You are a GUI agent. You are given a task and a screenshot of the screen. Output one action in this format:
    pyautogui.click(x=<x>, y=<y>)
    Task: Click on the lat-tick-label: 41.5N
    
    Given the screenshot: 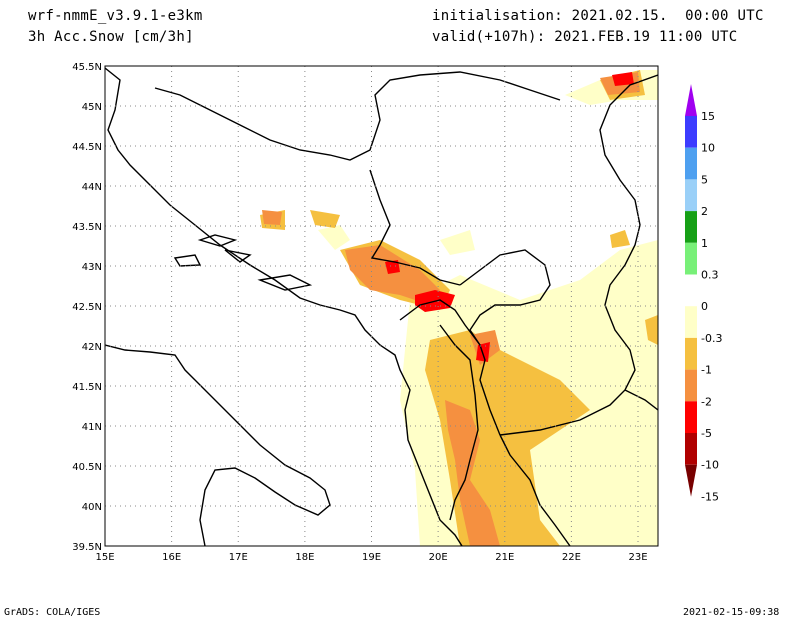 What is the action you would take?
    pyautogui.click(x=87, y=387)
    